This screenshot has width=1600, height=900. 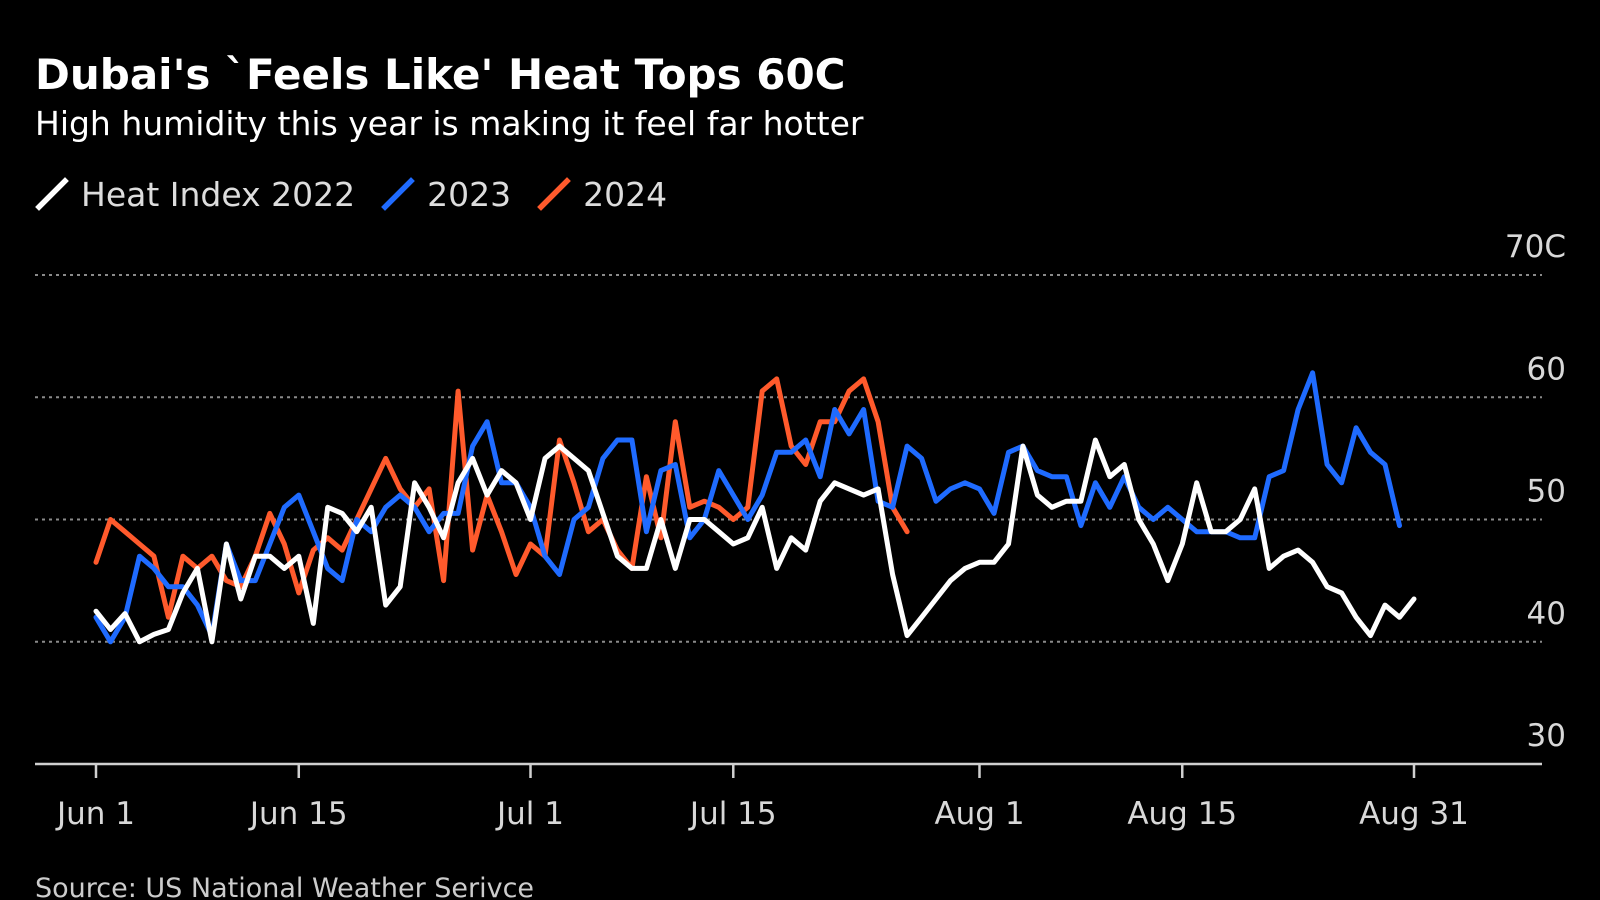 What do you see at coordinates (732, 814) in the screenshot?
I see `x-tick-label: Jul 15` at bounding box center [732, 814].